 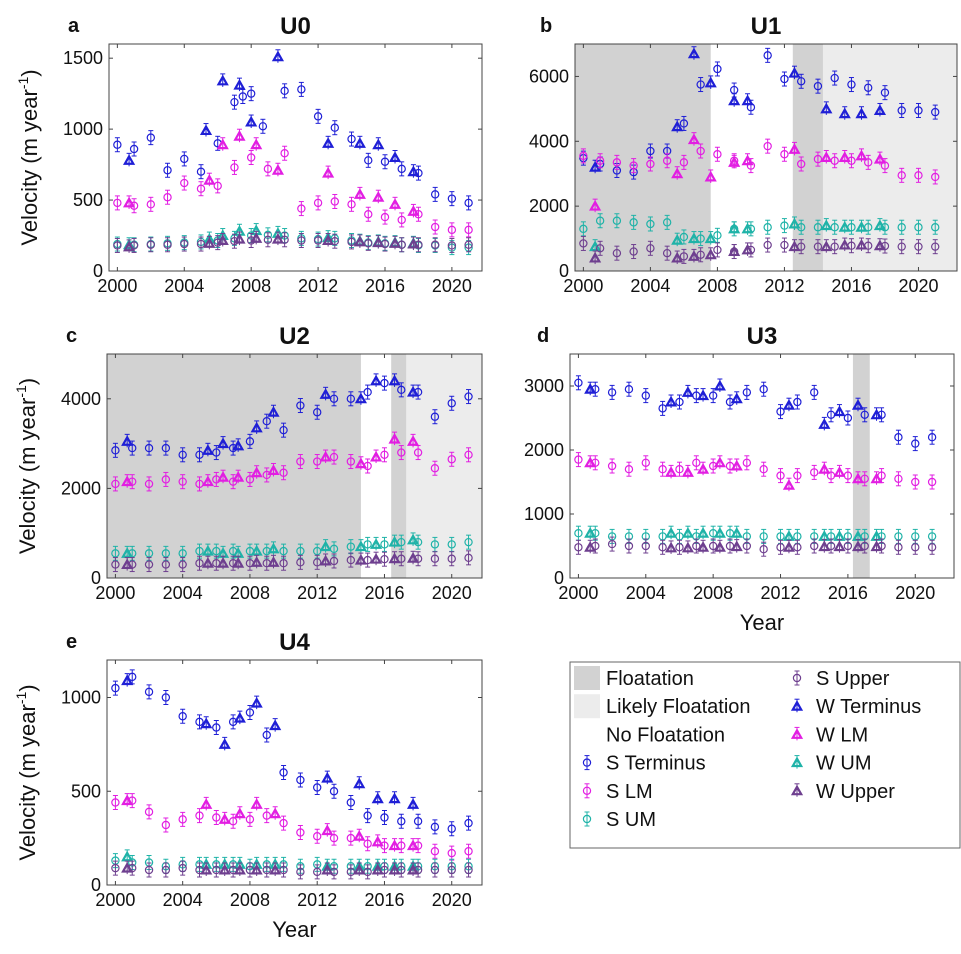 I want to click on series-w-terminus, so click(x=270, y=415).